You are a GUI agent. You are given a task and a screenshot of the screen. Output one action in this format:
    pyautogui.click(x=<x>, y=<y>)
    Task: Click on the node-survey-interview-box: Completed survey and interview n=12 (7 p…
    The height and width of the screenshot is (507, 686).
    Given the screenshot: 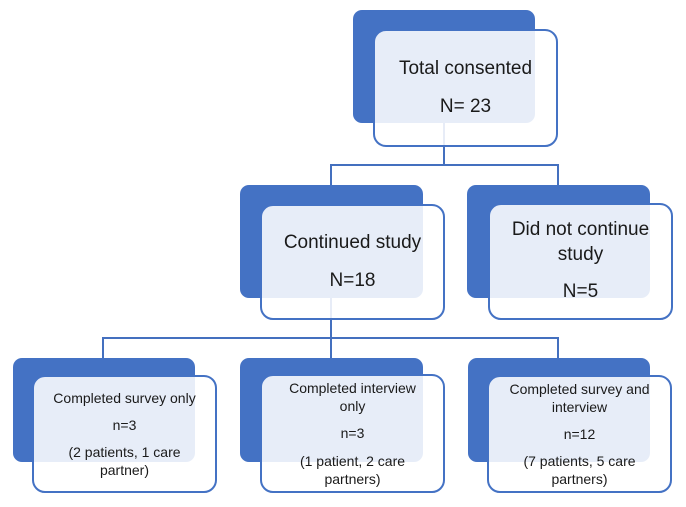 What is the action you would take?
    pyautogui.click(x=579, y=434)
    